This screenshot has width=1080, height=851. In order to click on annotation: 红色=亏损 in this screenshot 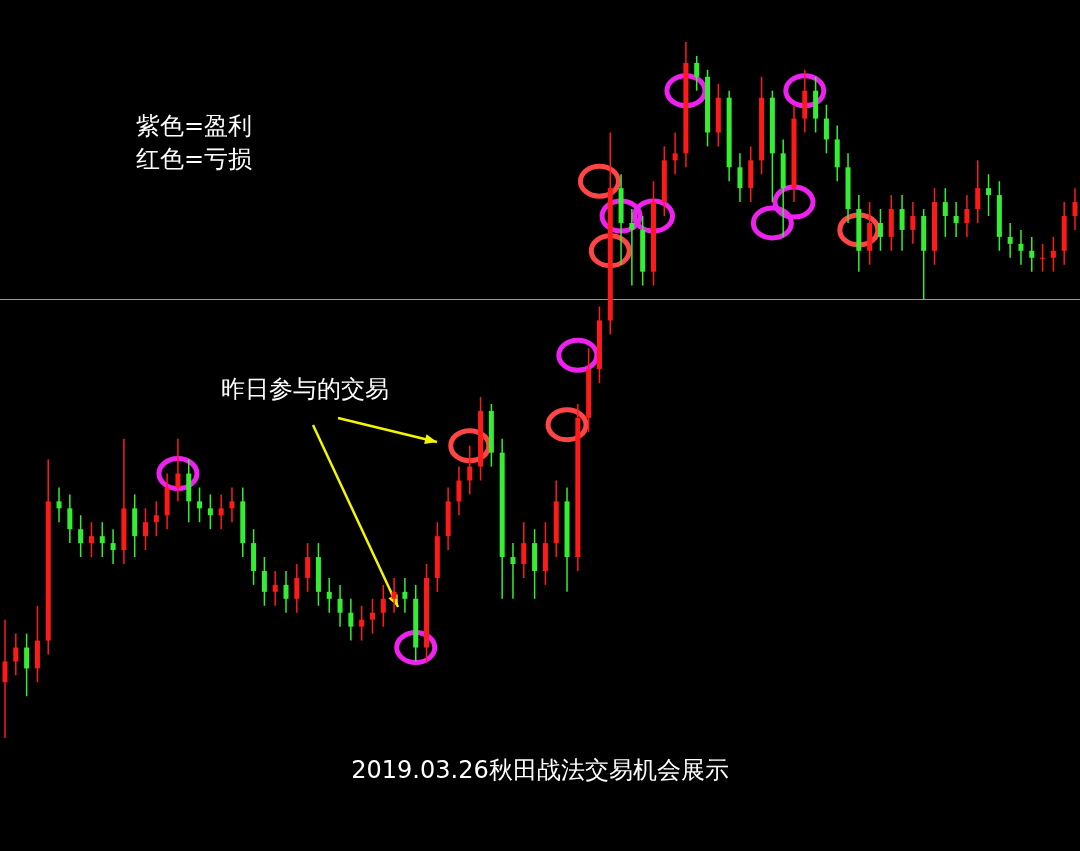, I will do `click(194, 159)`.